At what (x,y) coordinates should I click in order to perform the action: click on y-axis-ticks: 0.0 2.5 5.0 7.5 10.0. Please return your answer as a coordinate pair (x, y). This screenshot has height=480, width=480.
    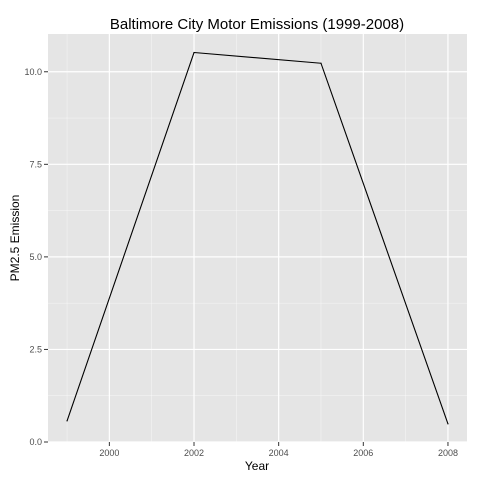
    Looking at the image, I should click on (36, 257).